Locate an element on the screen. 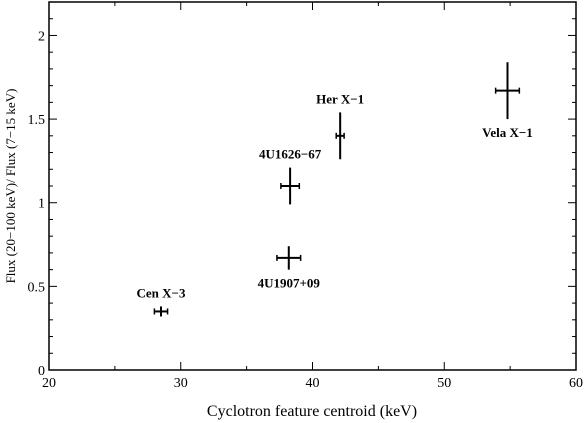 The width and height of the screenshot is (586, 423). point-label: 4U1626−67 is located at coordinates (290, 154).